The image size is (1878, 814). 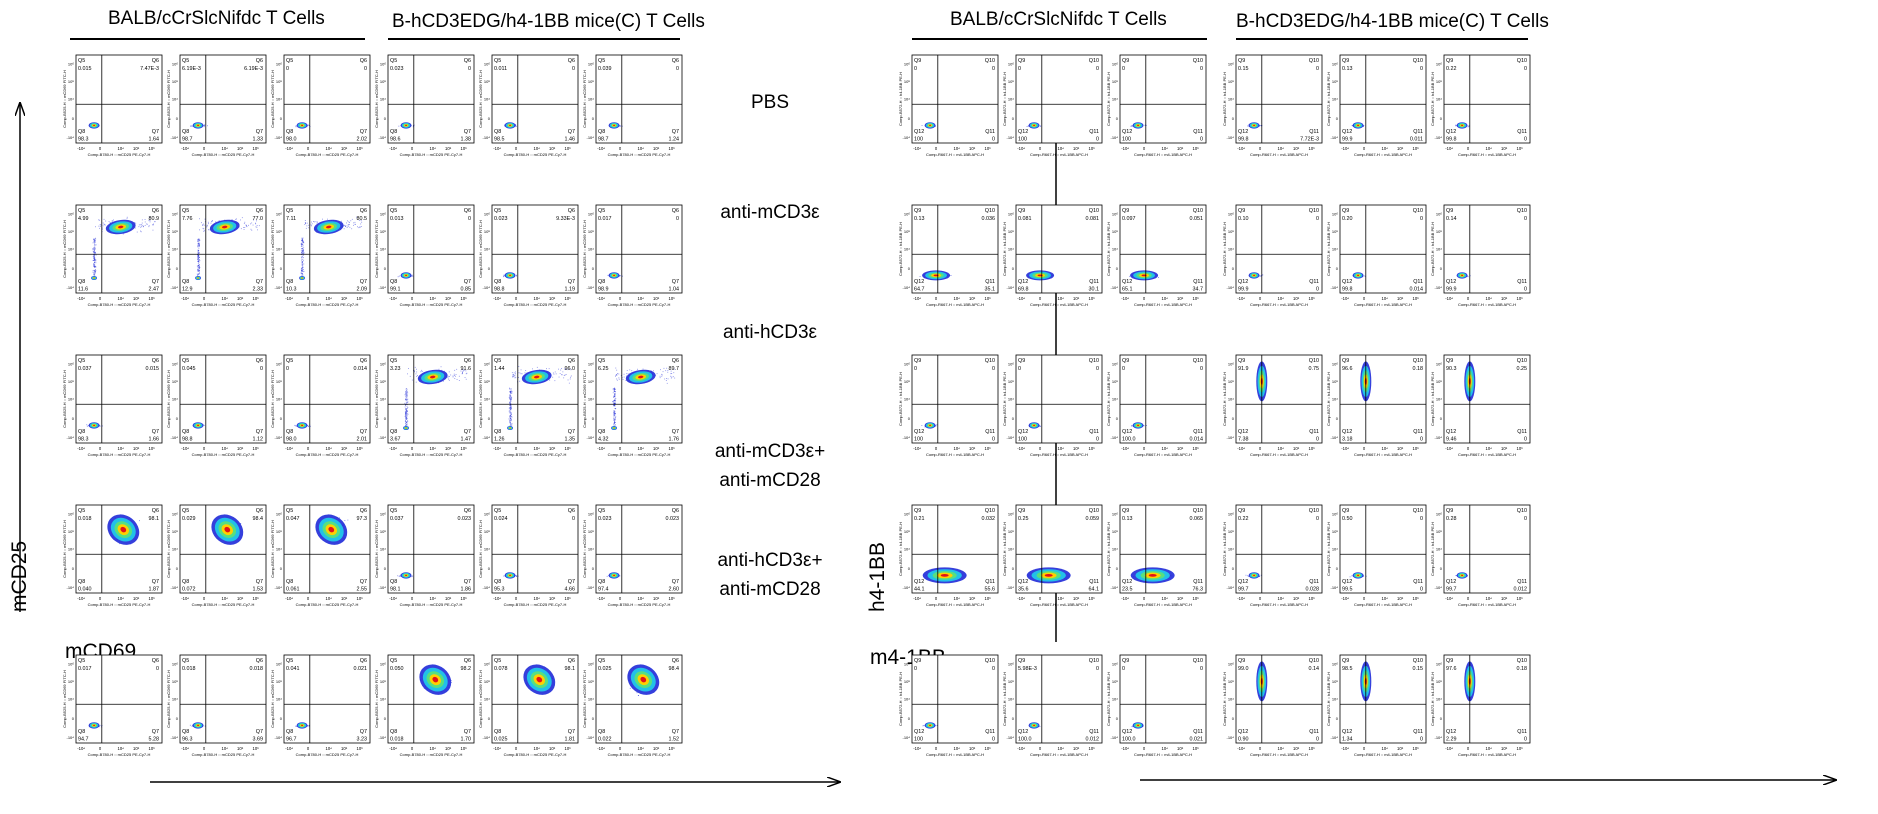 I want to click on gate-value: 0.013, so click(x=397, y=219).